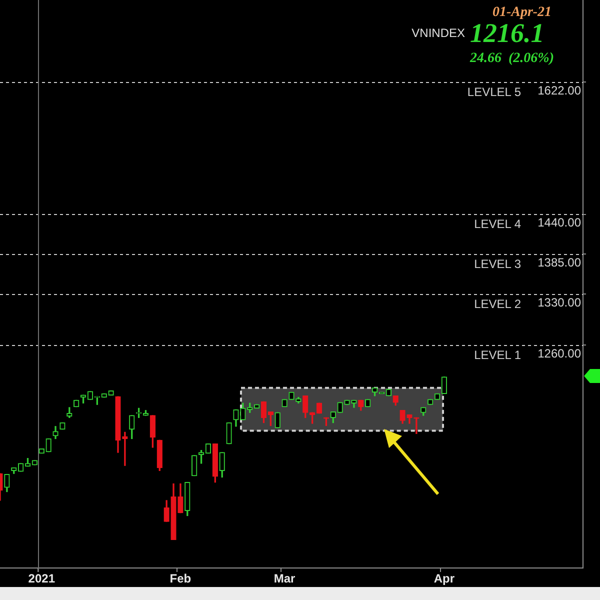 This screenshot has width=600, height=600. Describe the element at coordinates (498, 303) in the screenshot. I see `ref-line-label: LEVEL 2` at that location.